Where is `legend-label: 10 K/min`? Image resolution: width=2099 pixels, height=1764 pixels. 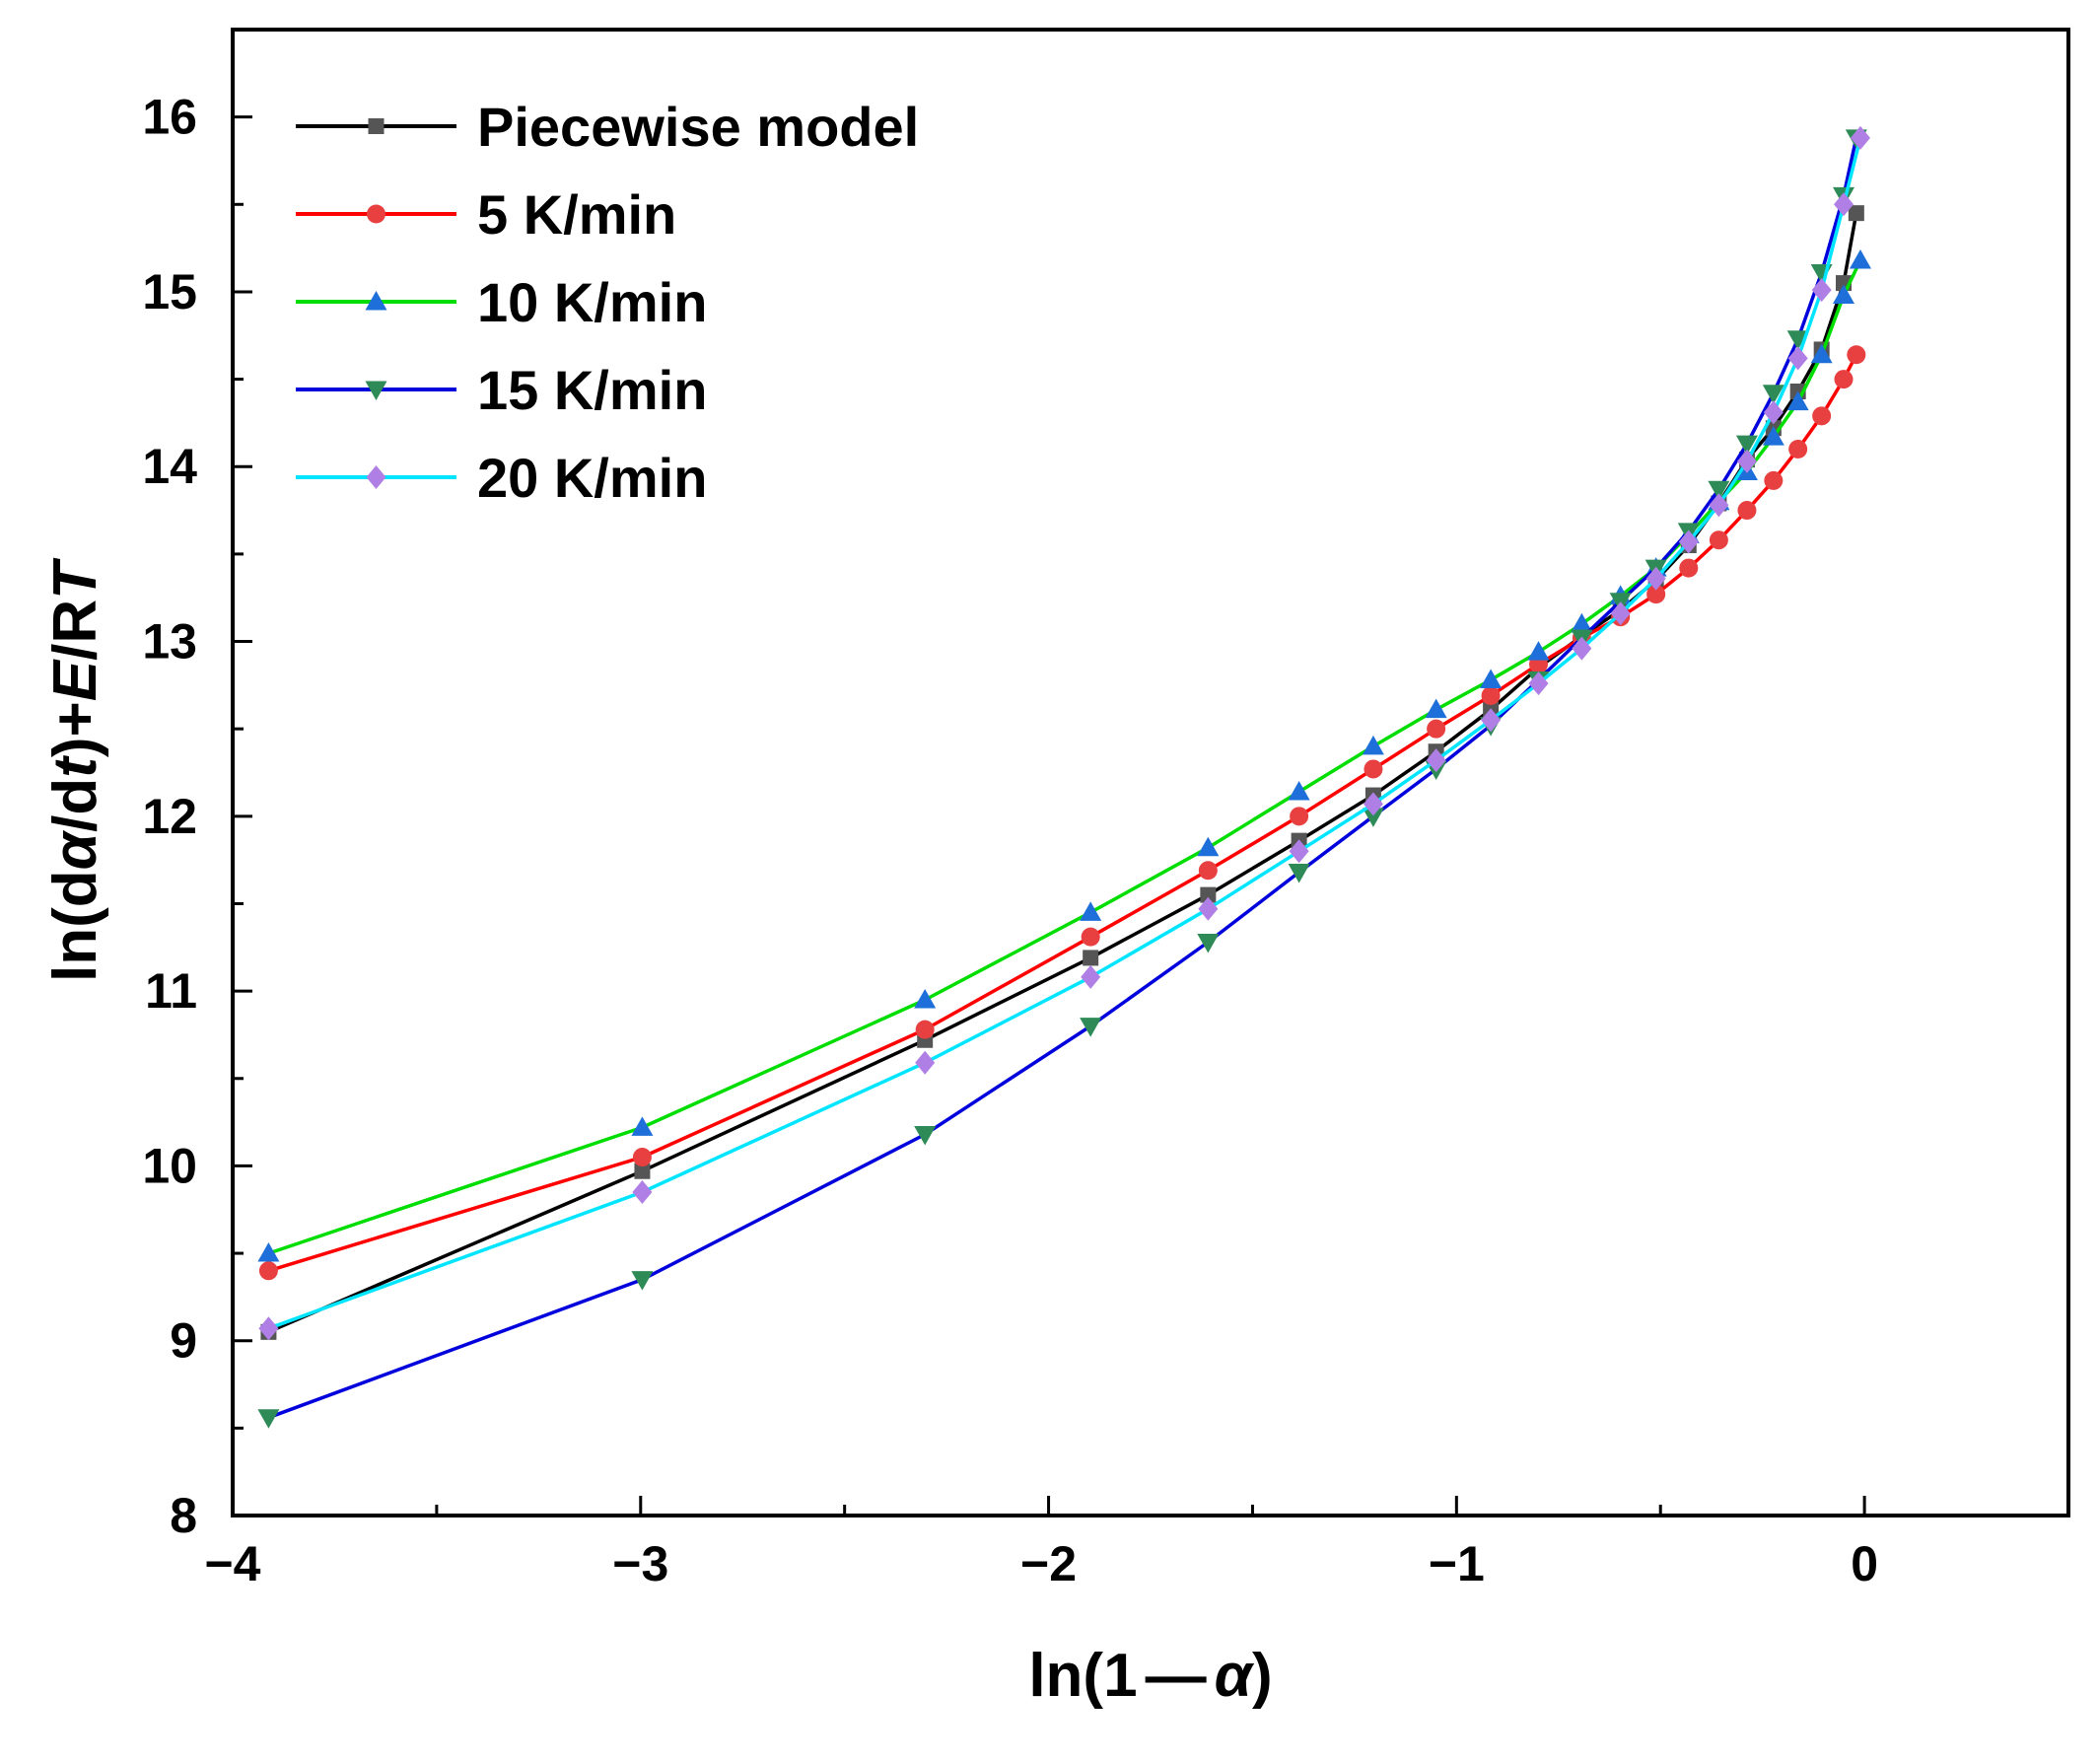
legend-label: 10 K/min is located at coordinates (592, 302).